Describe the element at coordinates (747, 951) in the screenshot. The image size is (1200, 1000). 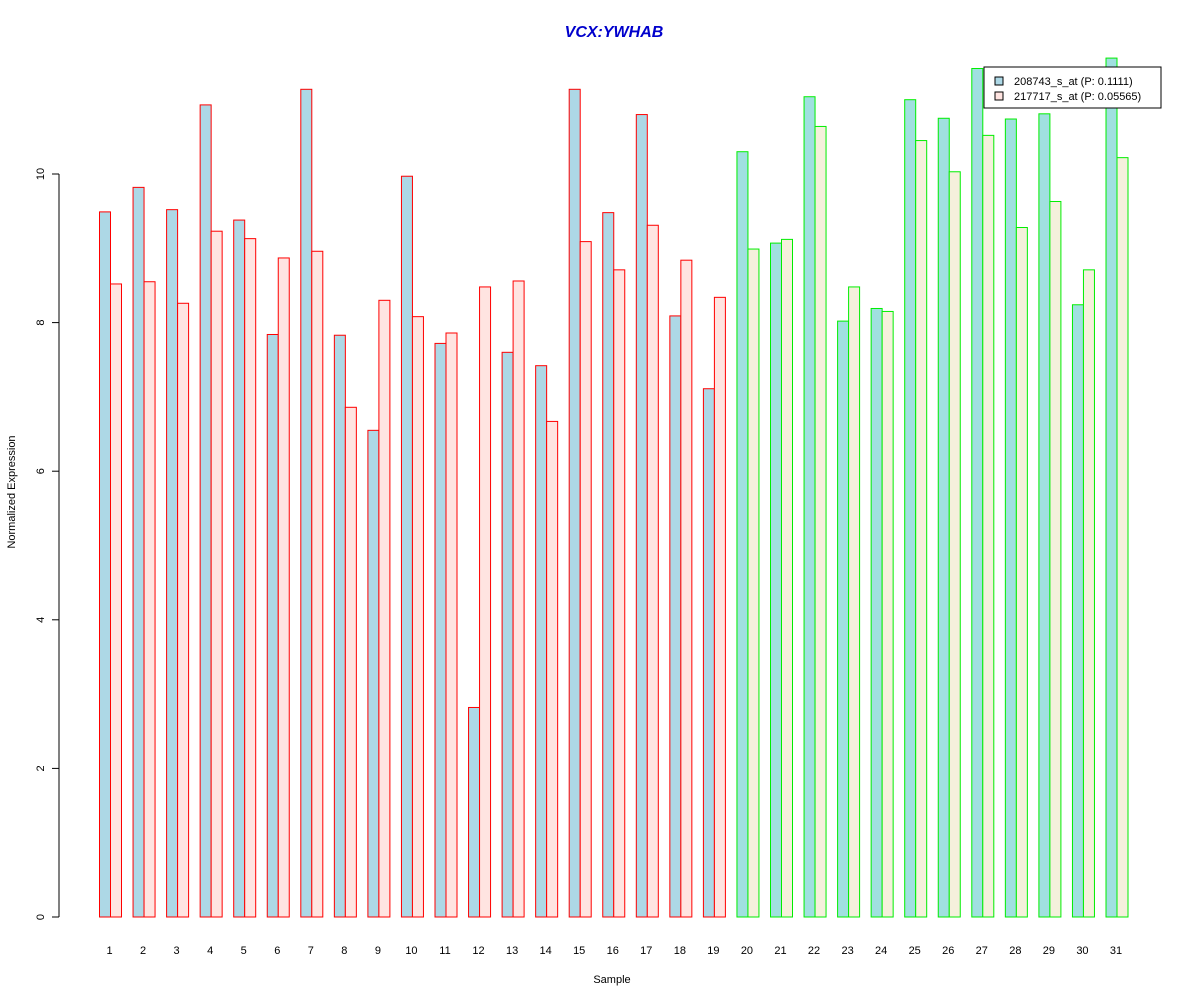
I see `x-tick-label: 20` at that location.